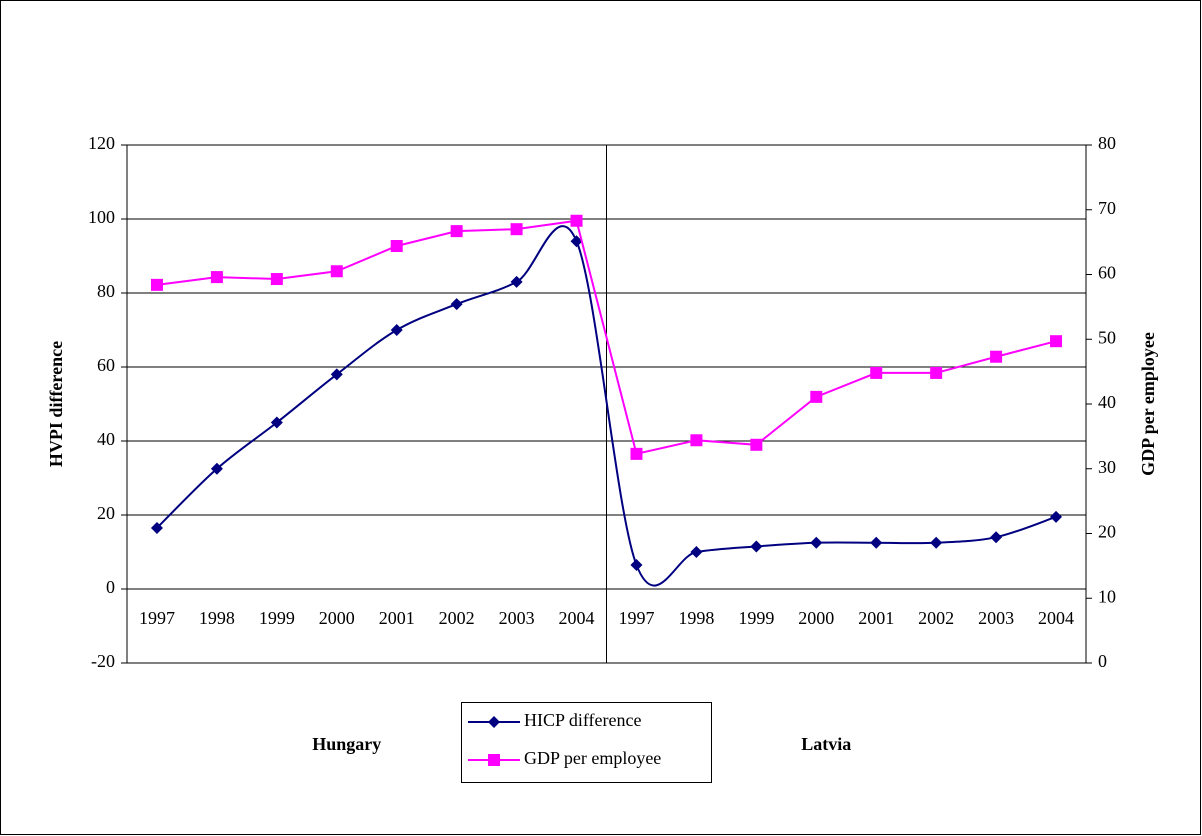  Describe the element at coordinates (1107, 208) in the screenshot. I see `y2-tick-label: 70` at that location.